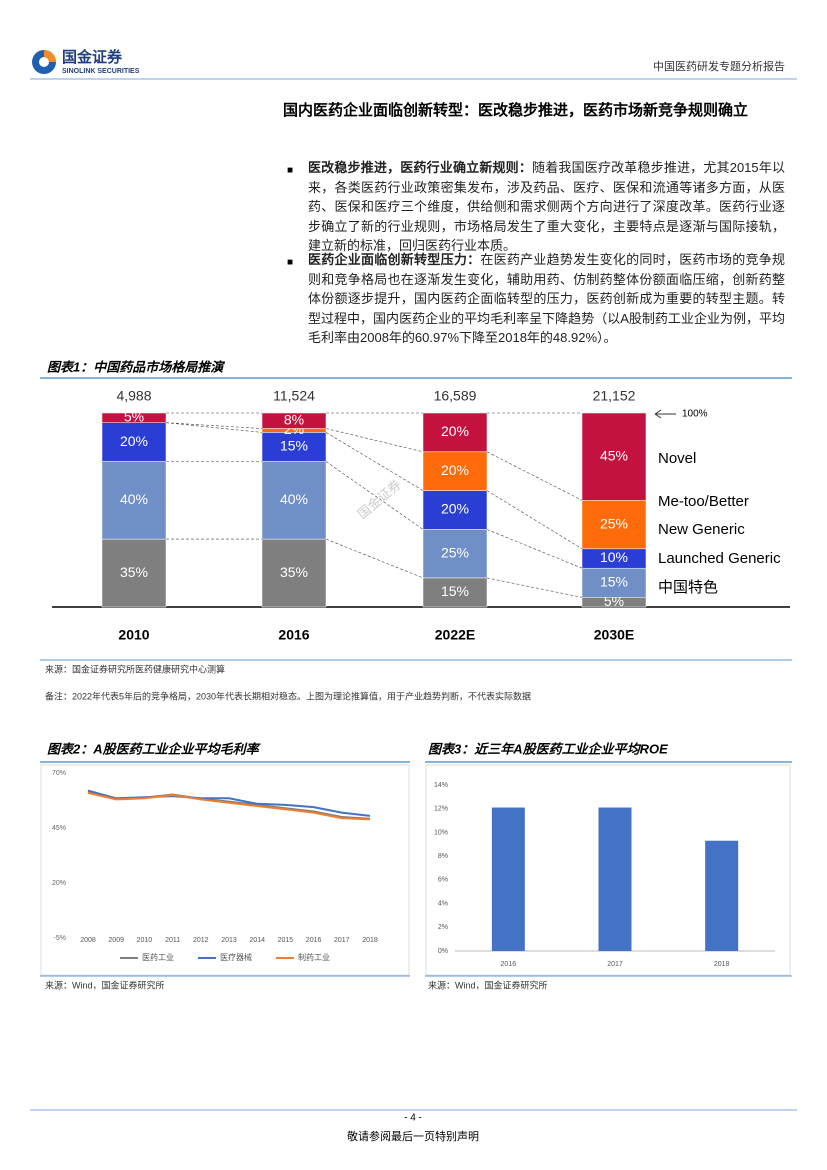 The image size is (827, 1170). What do you see at coordinates (441, 809) in the screenshot?
I see `y-tick-label: 12%` at bounding box center [441, 809].